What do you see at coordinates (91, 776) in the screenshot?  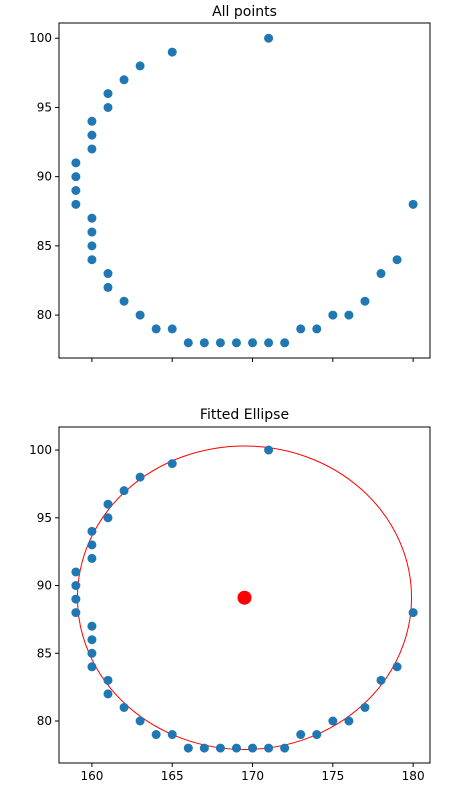 I see `x-tick-label: 160` at bounding box center [91, 776].